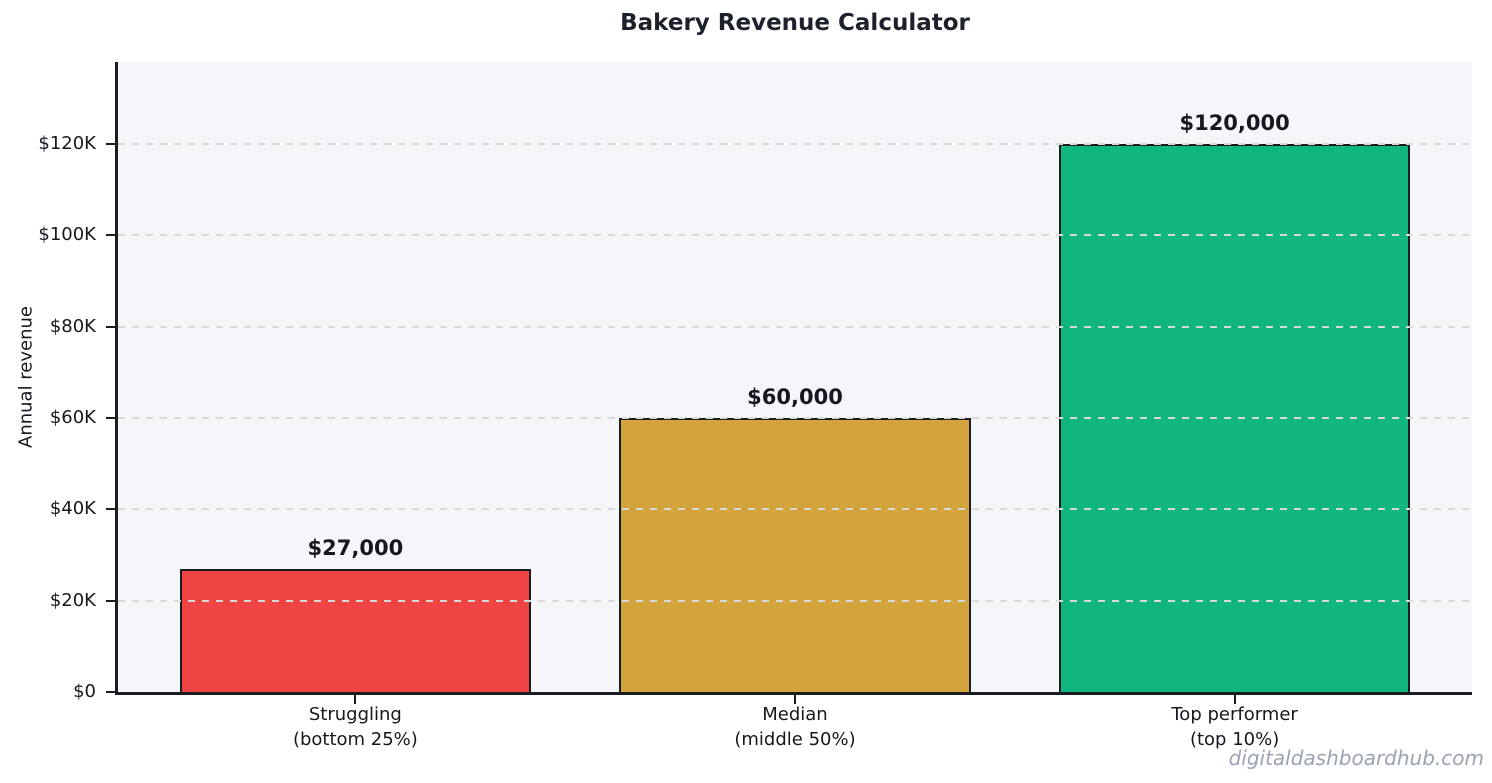 The width and height of the screenshot is (1492, 783). What do you see at coordinates (795, 739) in the screenshot?
I see `xtick-label-line: (middle 50%)` at bounding box center [795, 739].